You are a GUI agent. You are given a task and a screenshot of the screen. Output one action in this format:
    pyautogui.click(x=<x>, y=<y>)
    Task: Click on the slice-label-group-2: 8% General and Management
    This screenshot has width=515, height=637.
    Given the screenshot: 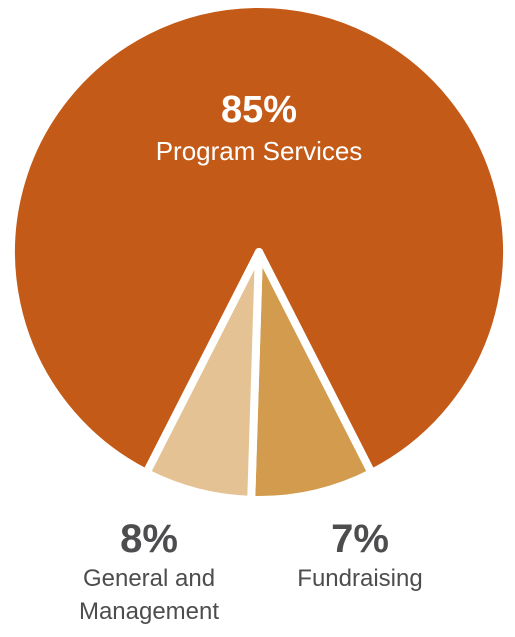 What is the action you would take?
    pyautogui.click(x=149, y=571)
    